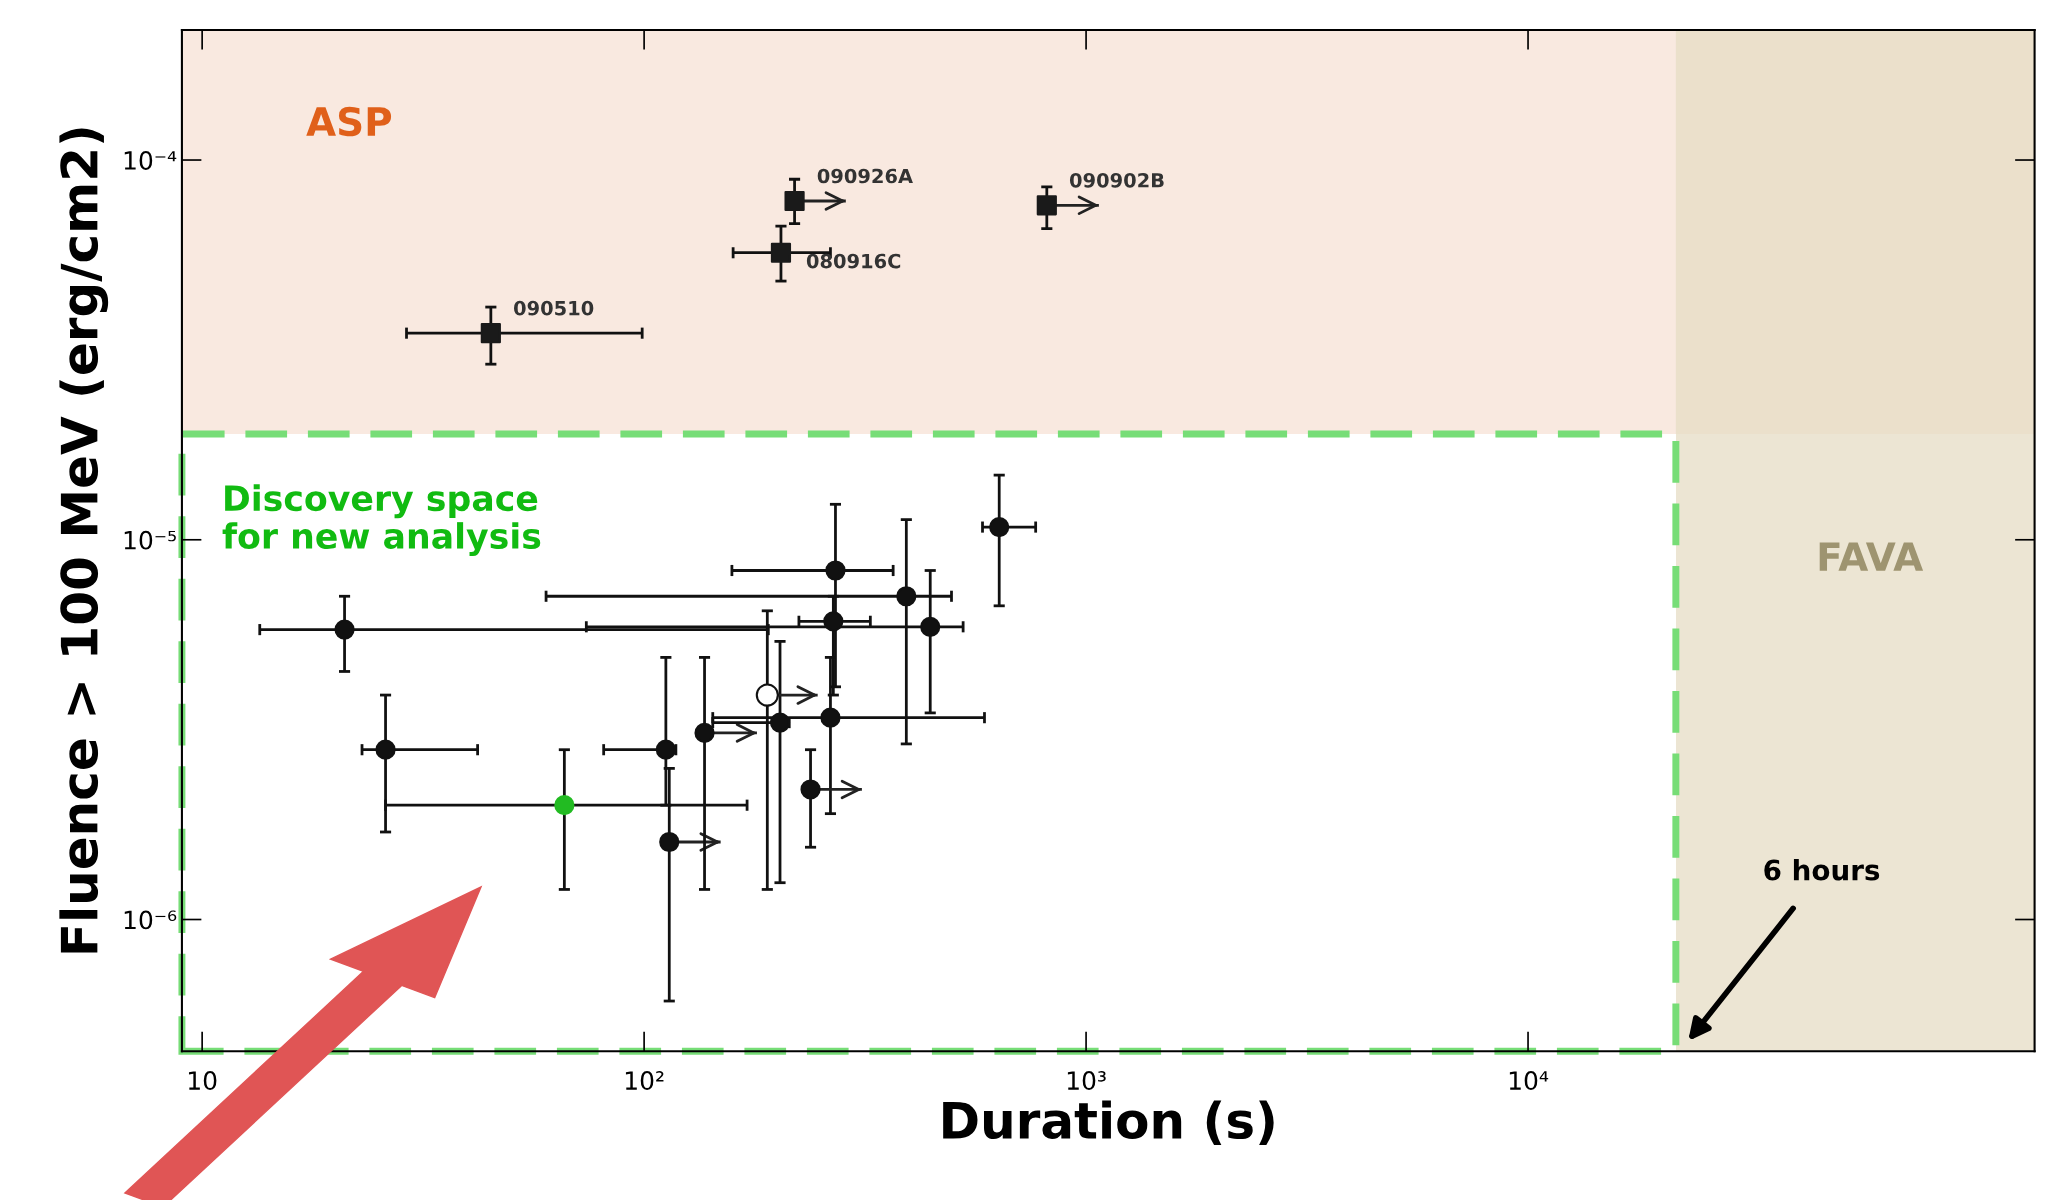 The height and width of the screenshot is (1200, 2051). Describe the element at coordinates (1529, 1080) in the screenshot. I see `x-tick-label: 10⁴` at that location.